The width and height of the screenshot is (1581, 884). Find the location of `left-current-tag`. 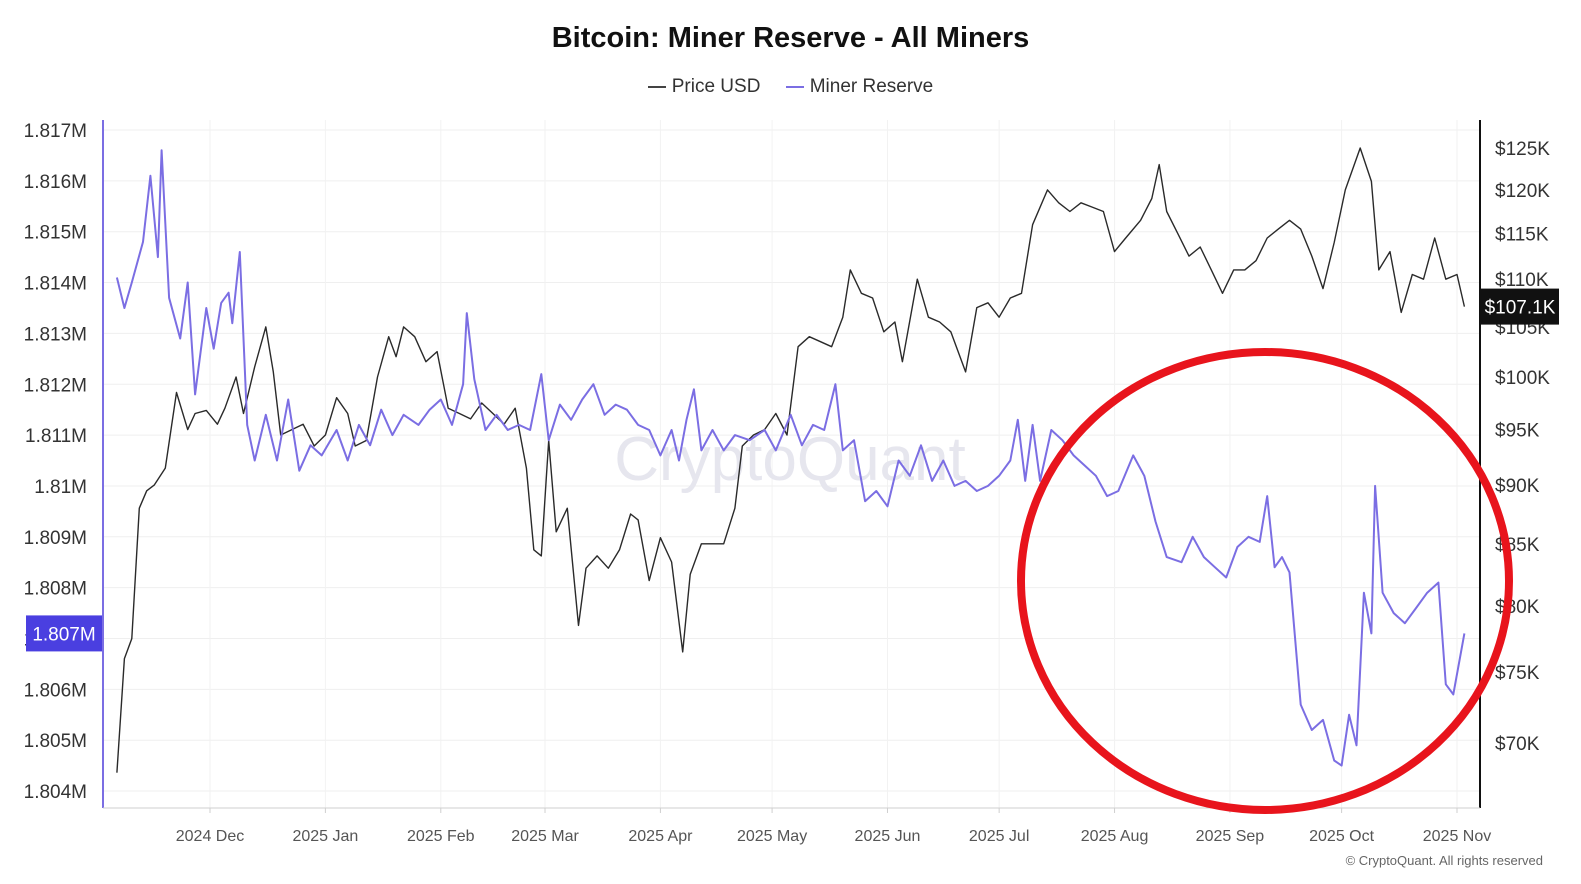

left-current-tag is located at coordinates (64, 633).